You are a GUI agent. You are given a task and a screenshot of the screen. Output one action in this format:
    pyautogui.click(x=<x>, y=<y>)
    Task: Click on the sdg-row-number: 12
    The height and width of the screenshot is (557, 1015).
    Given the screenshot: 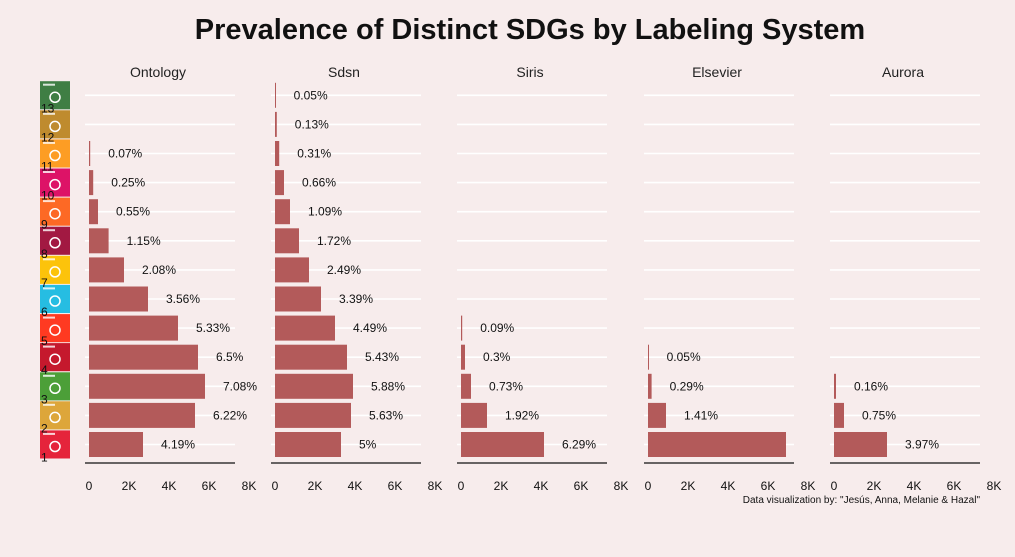 What is the action you would take?
    pyautogui.click(x=48, y=137)
    